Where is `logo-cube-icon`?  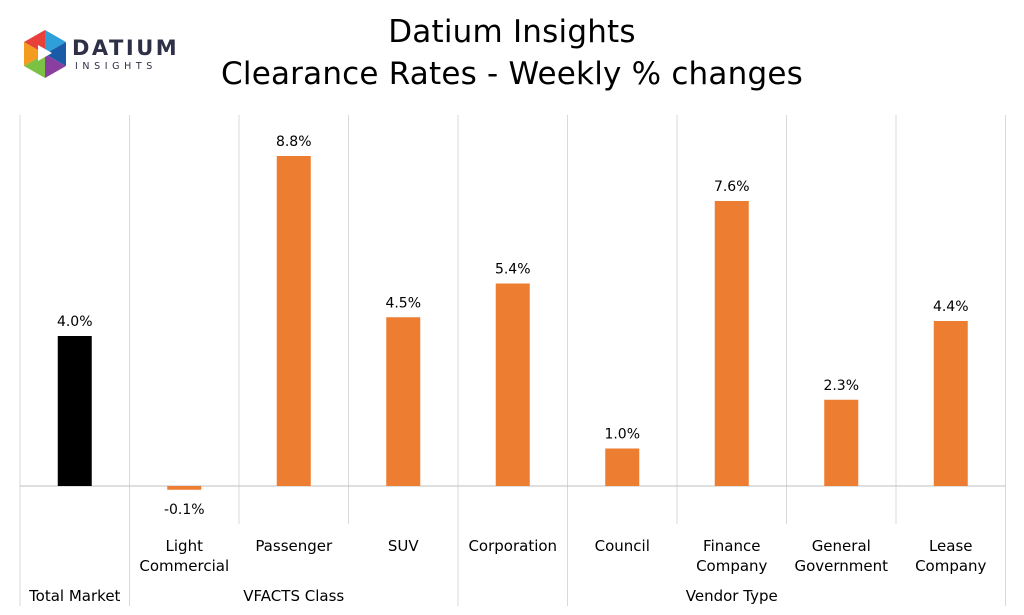 logo-cube-icon is located at coordinates (45, 54).